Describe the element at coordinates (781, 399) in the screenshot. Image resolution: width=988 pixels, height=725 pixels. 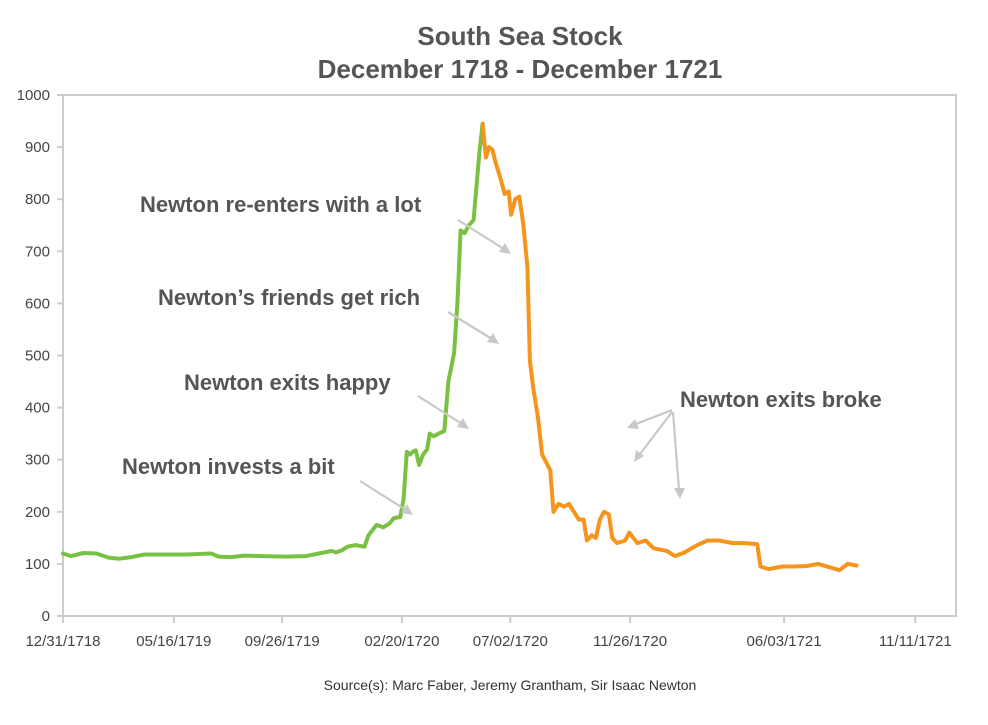
I see `annotation-exits-broke: Newton exits broke` at that location.